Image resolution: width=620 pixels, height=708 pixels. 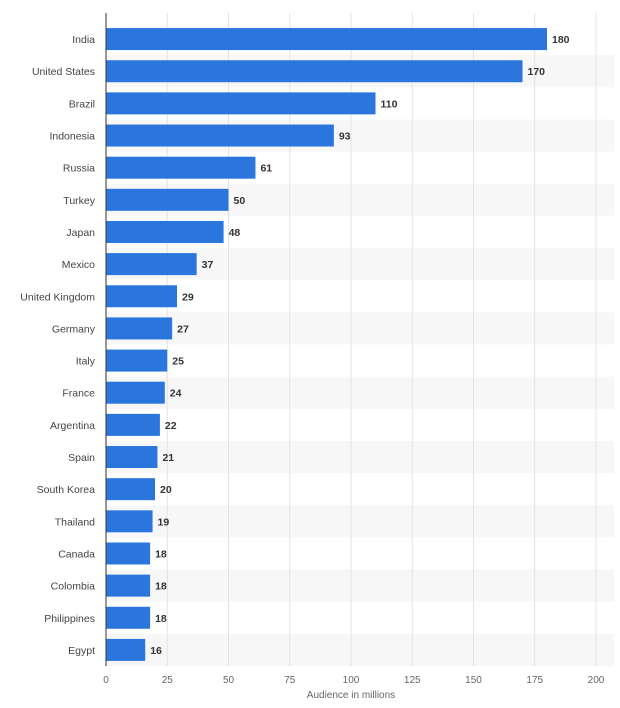 What do you see at coordinates (473, 680) in the screenshot?
I see `x-tick-label: 150` at bounding box center [473, 680].